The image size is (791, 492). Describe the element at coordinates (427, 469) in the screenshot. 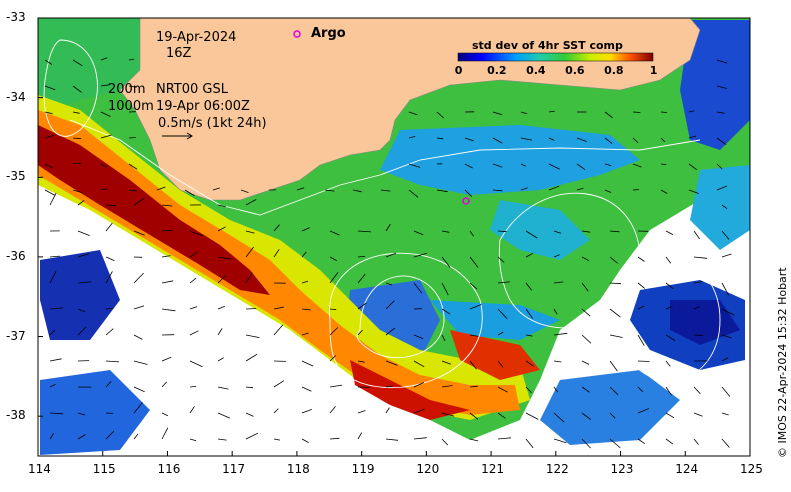

I see `x-tick-label: 120` at that location.